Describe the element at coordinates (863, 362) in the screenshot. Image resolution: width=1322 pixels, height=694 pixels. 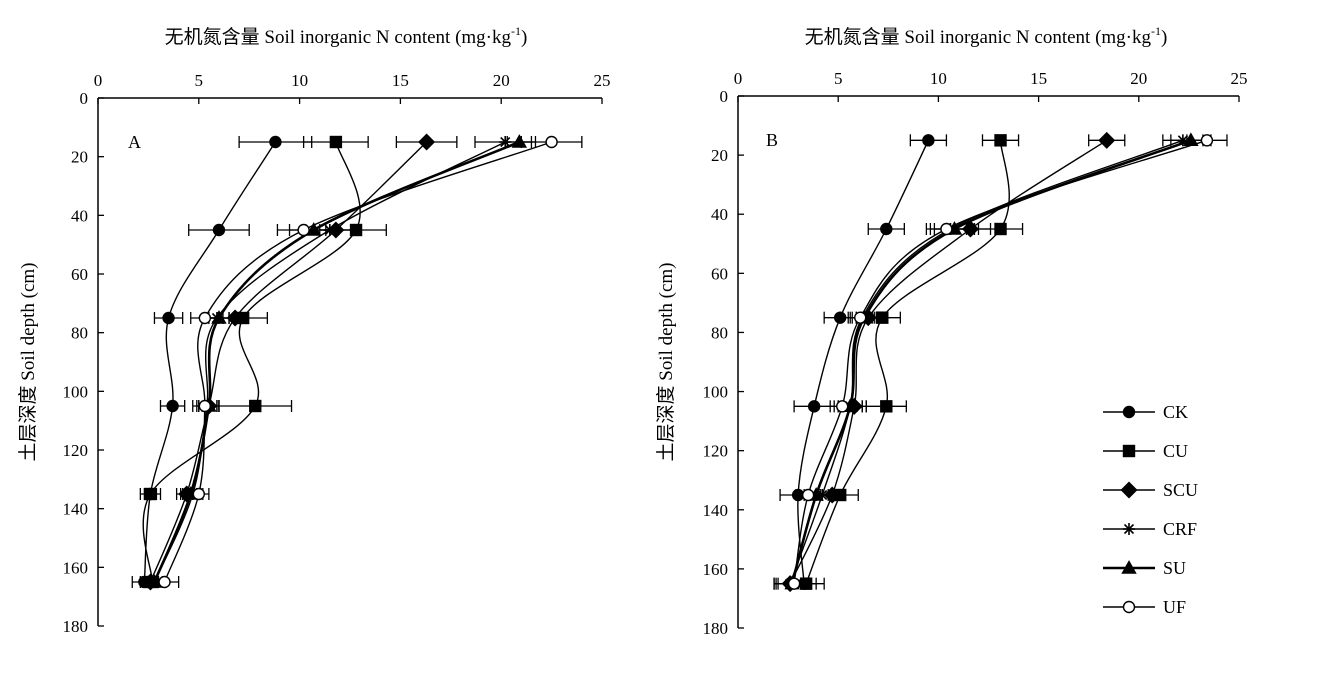
I see `series-ck` at that location.